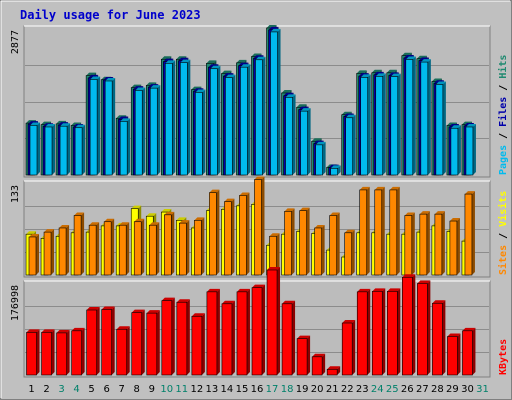 The height and width of the screenshot is (400, 512). What do you see at coordinates (503, 115) in the screenshot?
I see `panel-top-series-label: Pages / Files / Hits` at bounding box center [503, 115].